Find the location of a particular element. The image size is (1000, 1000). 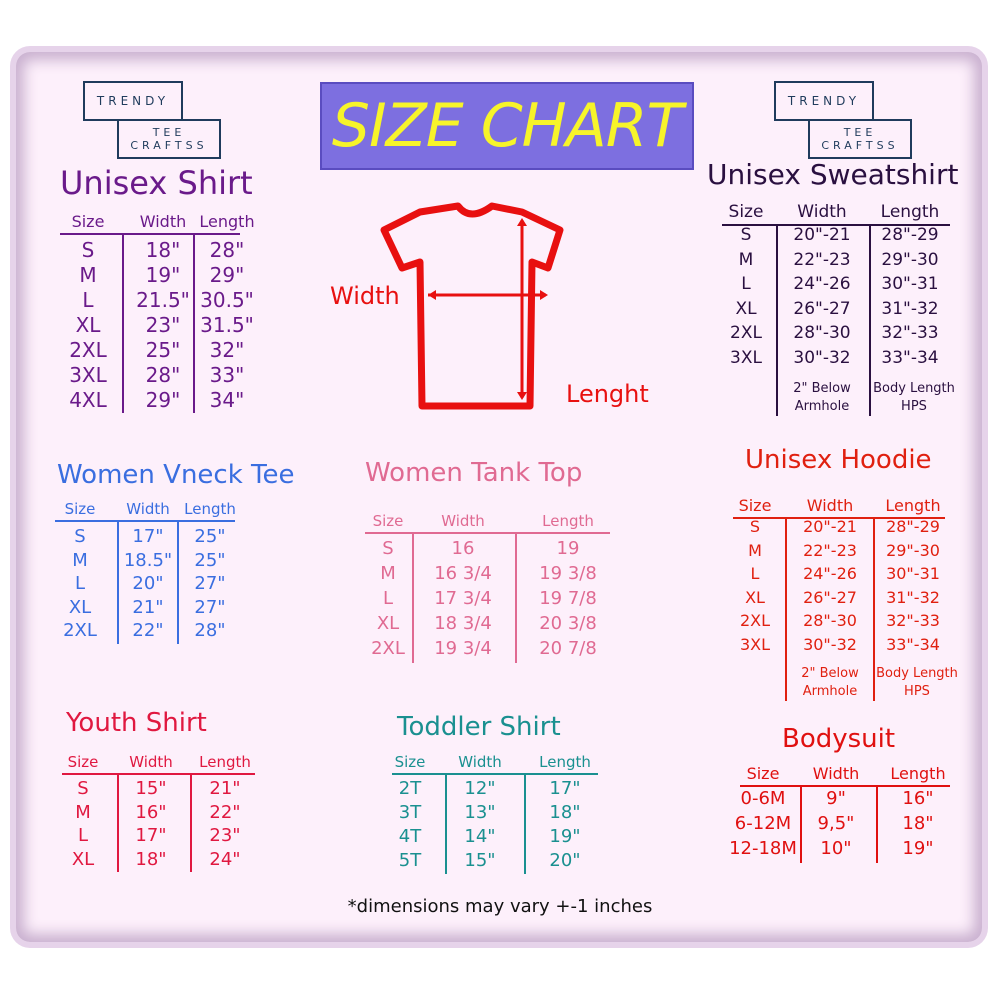

unisex-hoodie-note-length: Body Length HPS is located at coordinates (917, 682).